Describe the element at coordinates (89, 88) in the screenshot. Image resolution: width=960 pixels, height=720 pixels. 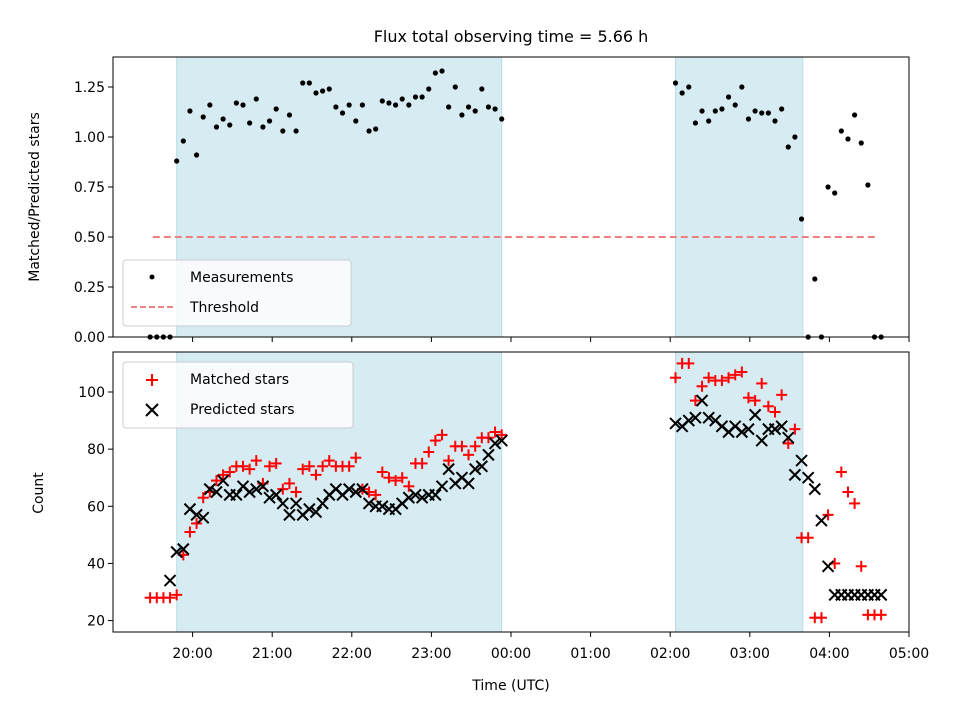
I see `y-tick-label: 1.25` at that location.